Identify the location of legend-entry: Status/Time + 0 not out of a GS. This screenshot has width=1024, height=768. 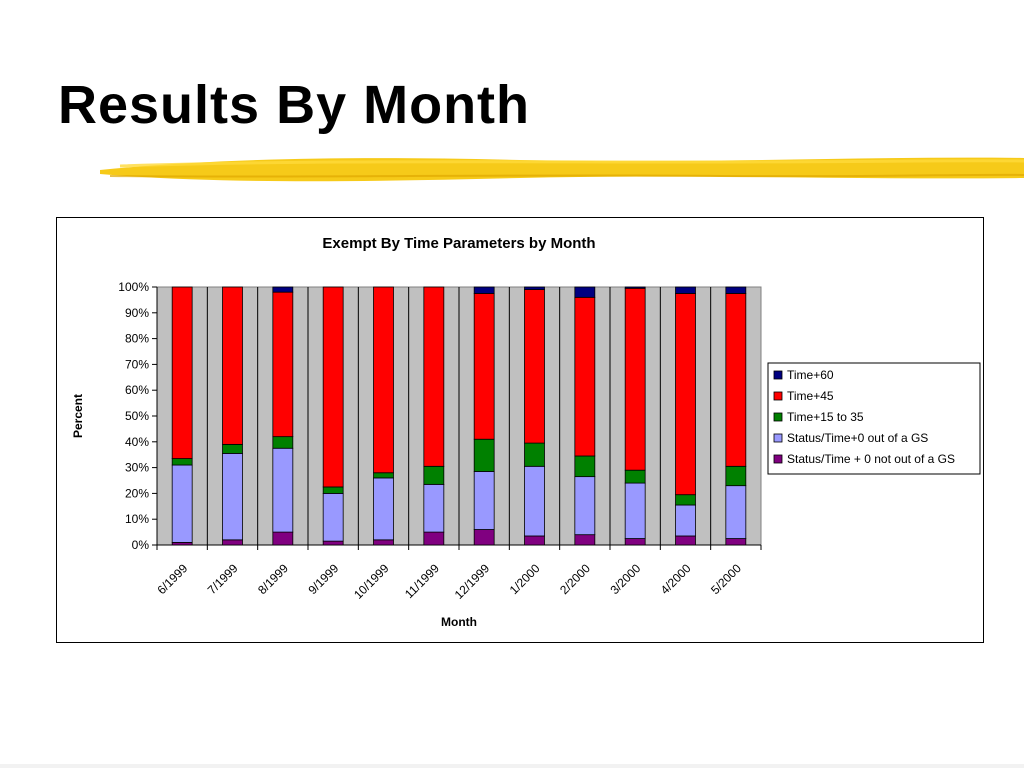
(871, 459).